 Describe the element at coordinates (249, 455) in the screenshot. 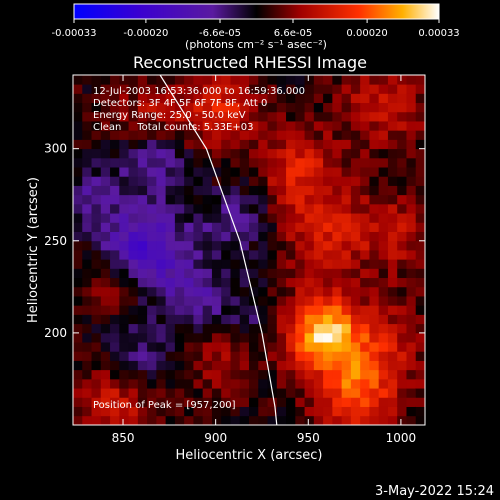

I see `x-axis-label: Heliocentric X (arcsec)` at that location.